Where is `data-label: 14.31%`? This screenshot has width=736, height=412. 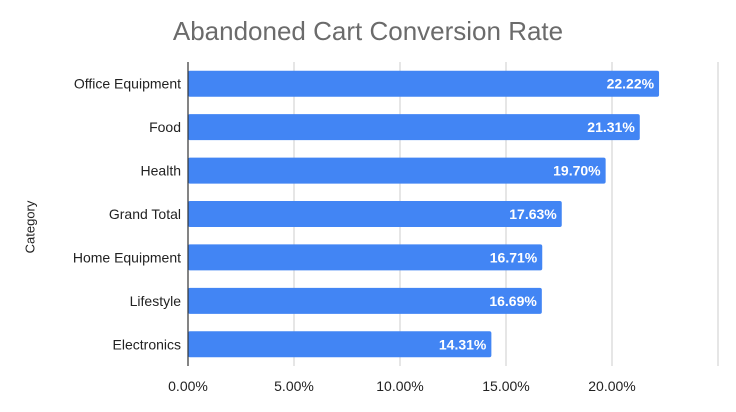 data-label: 14.31% is located at coordinates (463, 344).